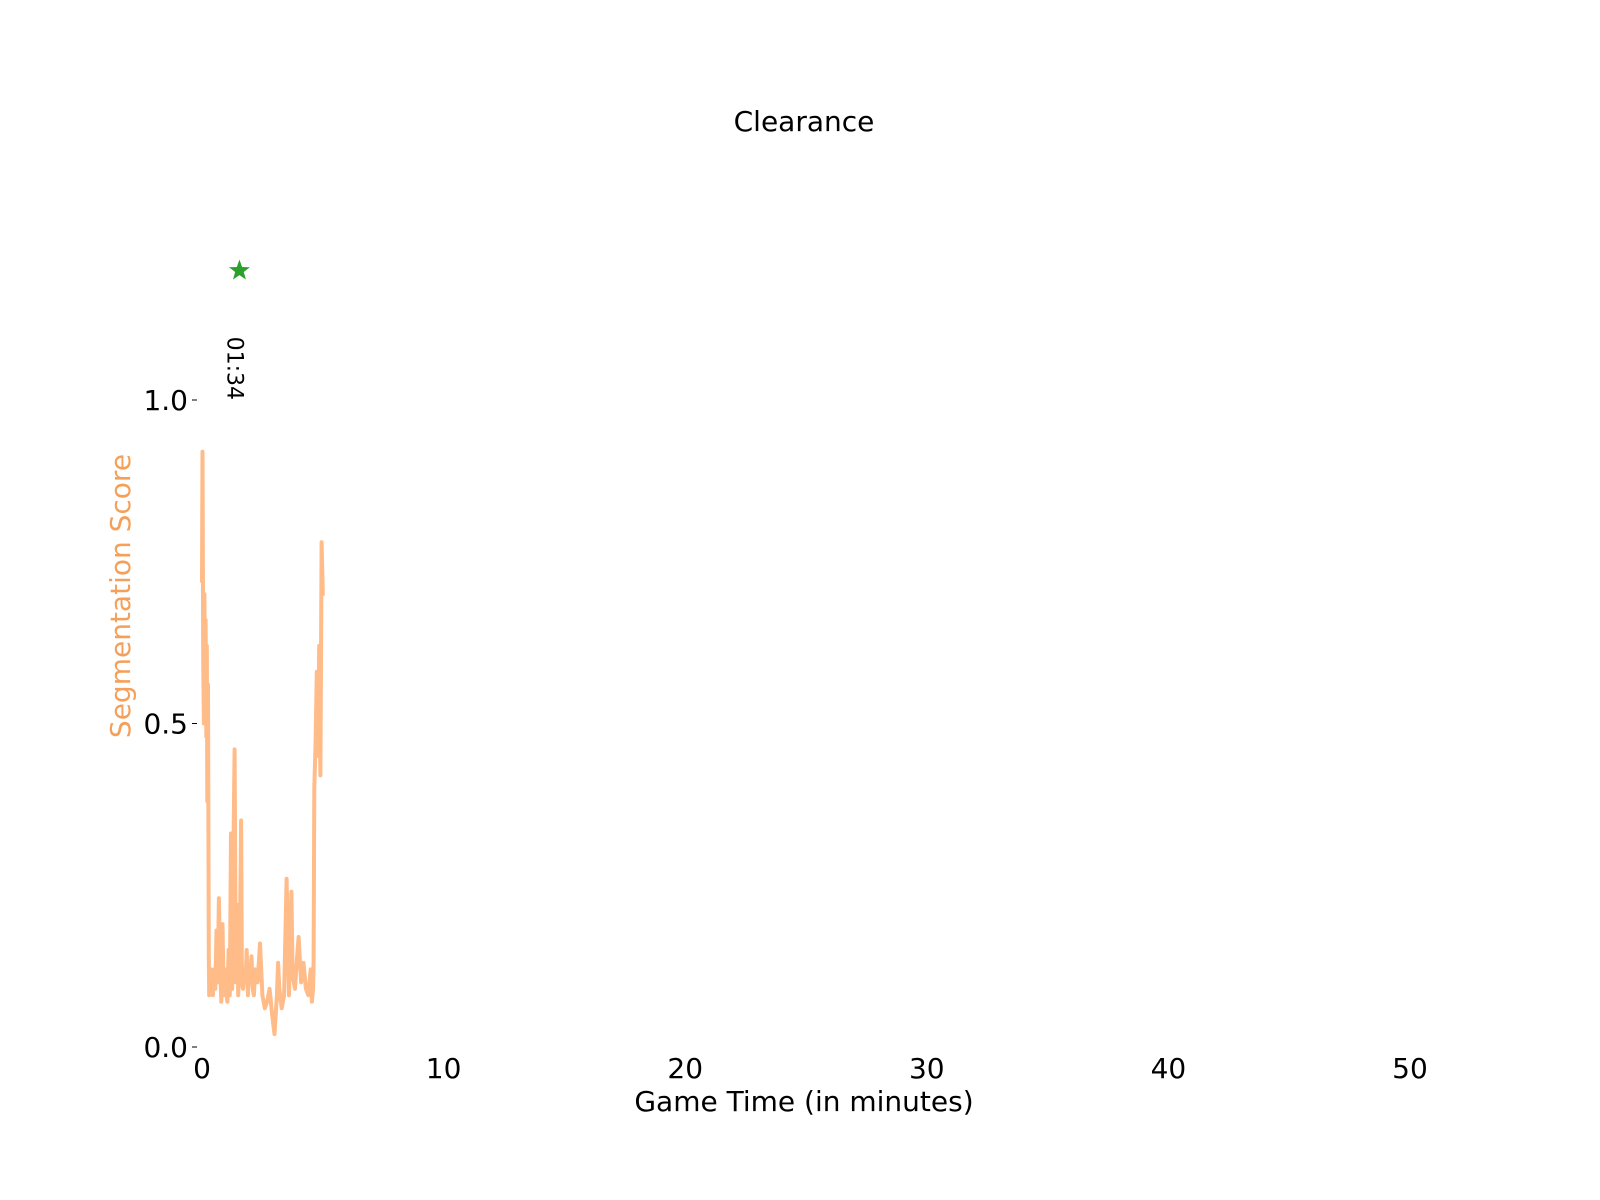 This screenshot has width=1600, height=1200. I want to click on y-tick-label: 0.5, so click(165, 724).